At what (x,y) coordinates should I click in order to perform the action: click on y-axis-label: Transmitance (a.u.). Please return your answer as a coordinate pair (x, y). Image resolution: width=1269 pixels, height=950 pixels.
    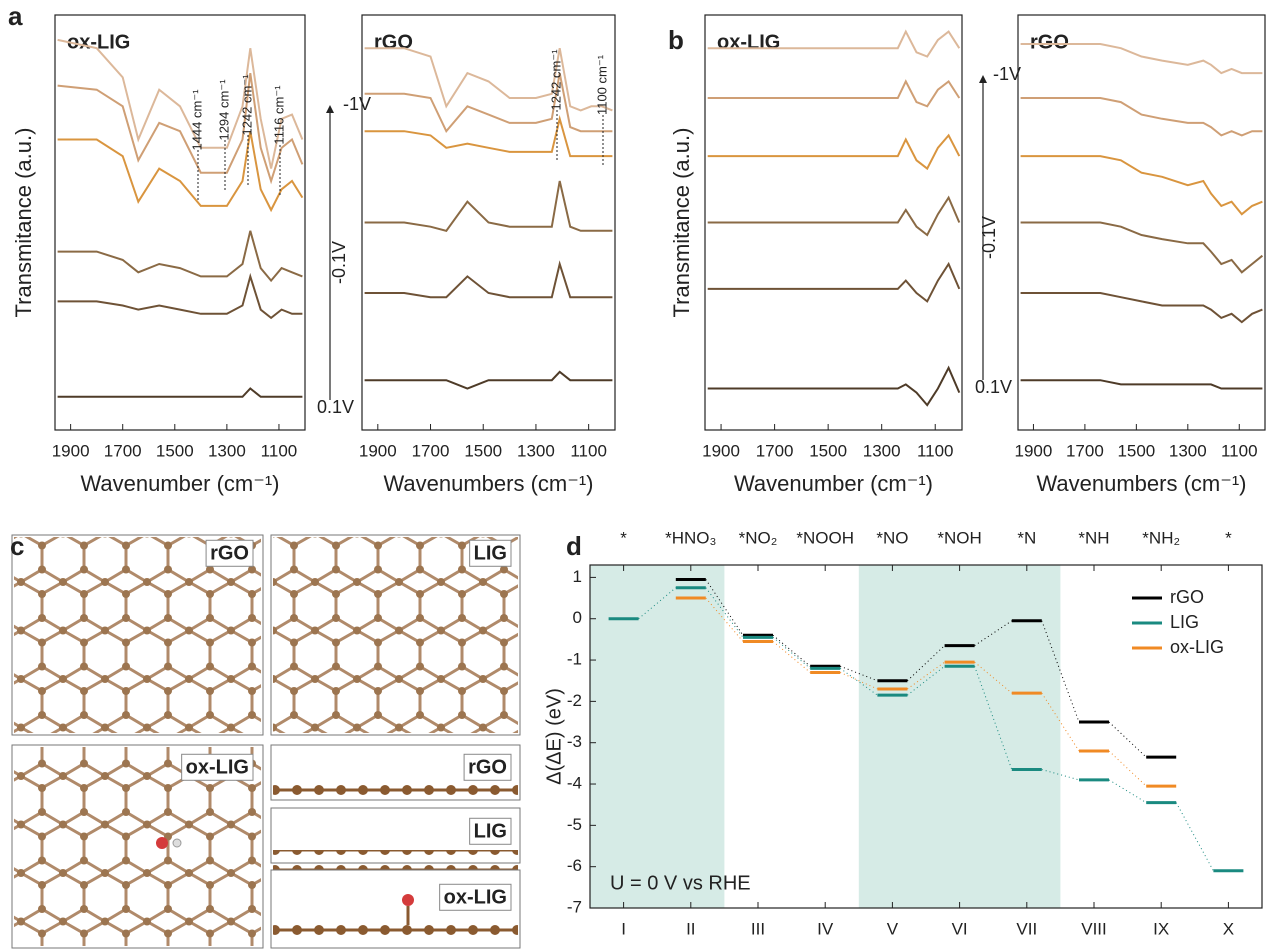
    Looking at the image, I should click on (681, 223).